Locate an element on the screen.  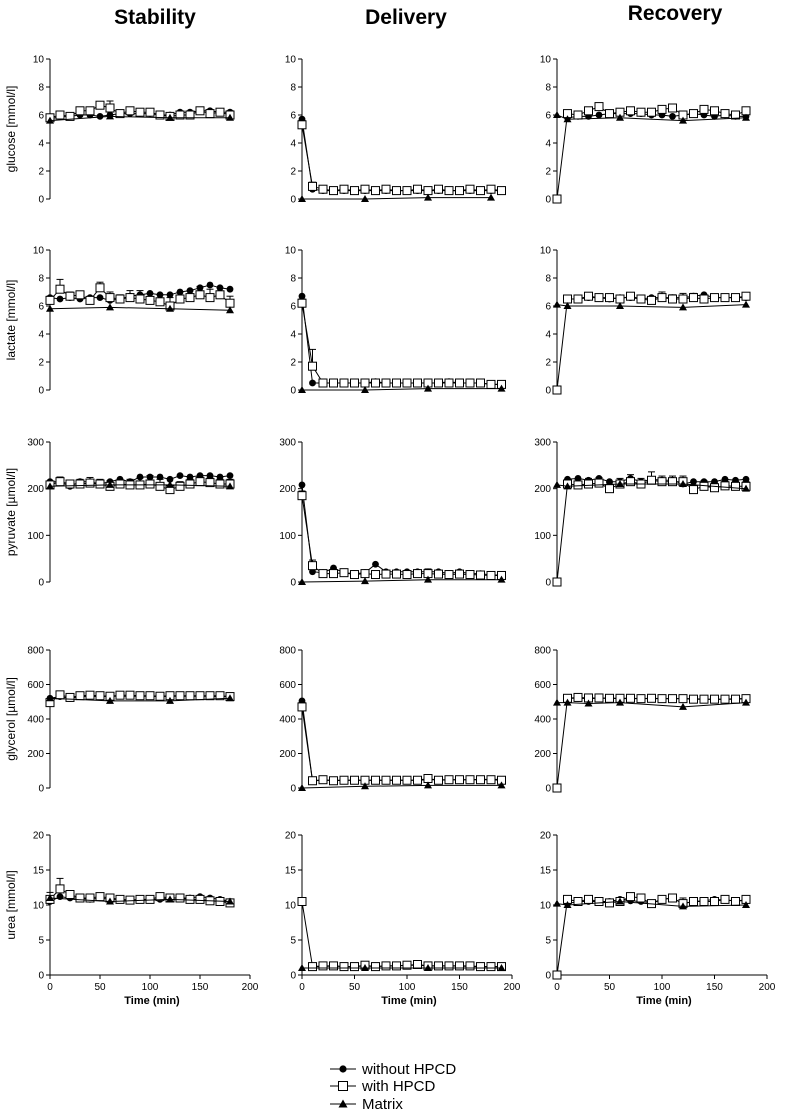
column-title-stability: Stability is located at coordinates (155, 17).